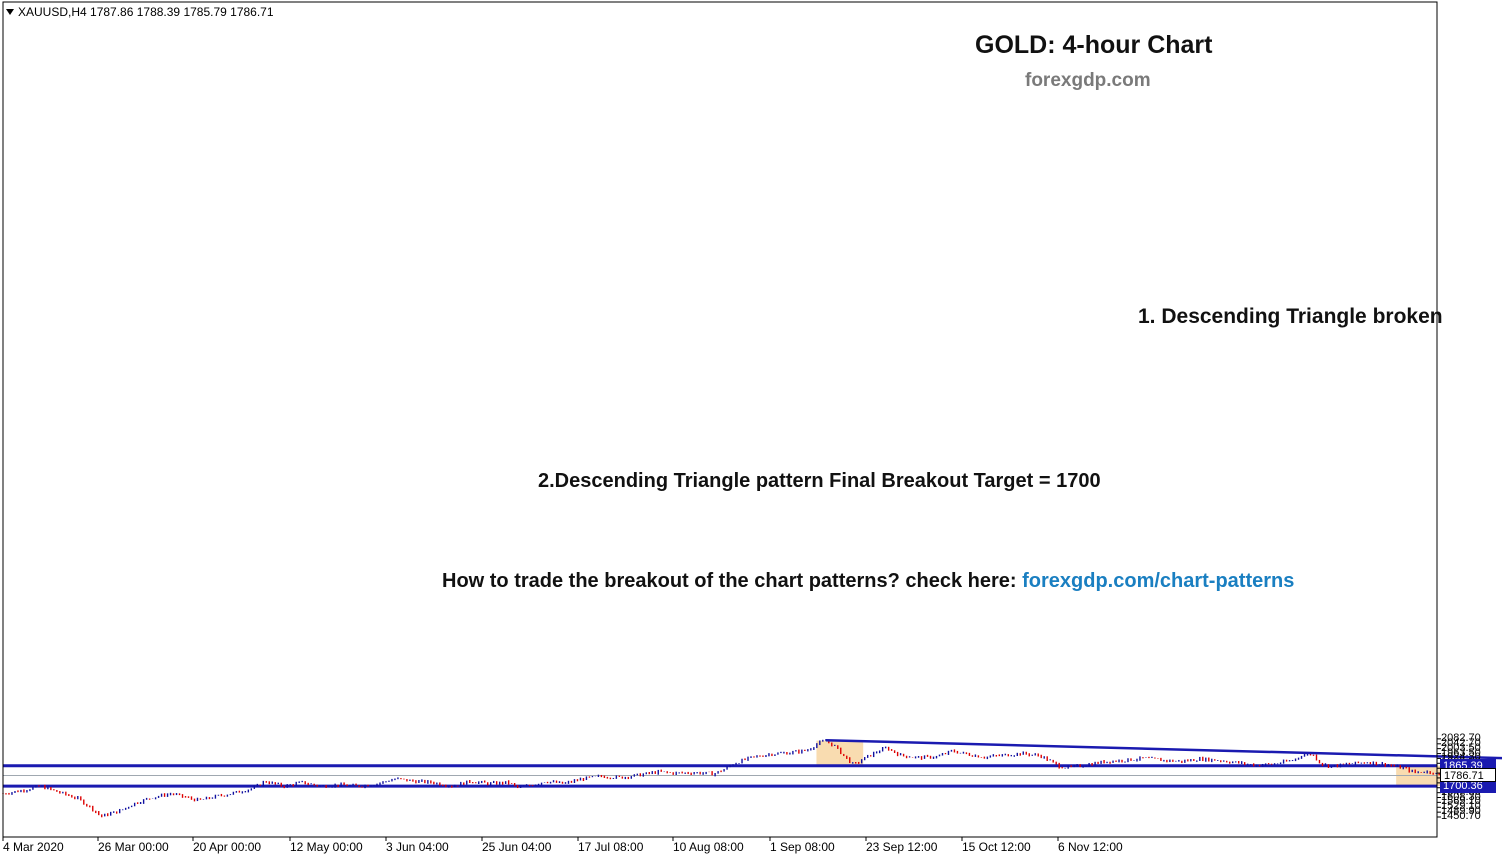 The width and height of the screenshot is (1502, 860). What do you see at coordinates (517, 847) in the screenshot?
I see `x-tick-label: 25 Jun 04:00` at bounding box center [517, 847].